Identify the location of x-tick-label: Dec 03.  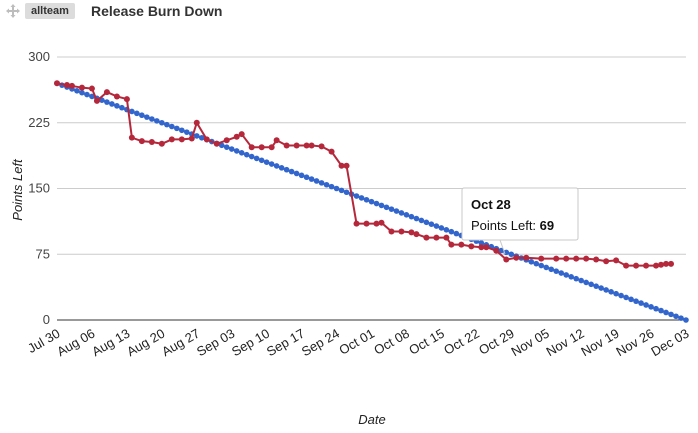
(669, 343).